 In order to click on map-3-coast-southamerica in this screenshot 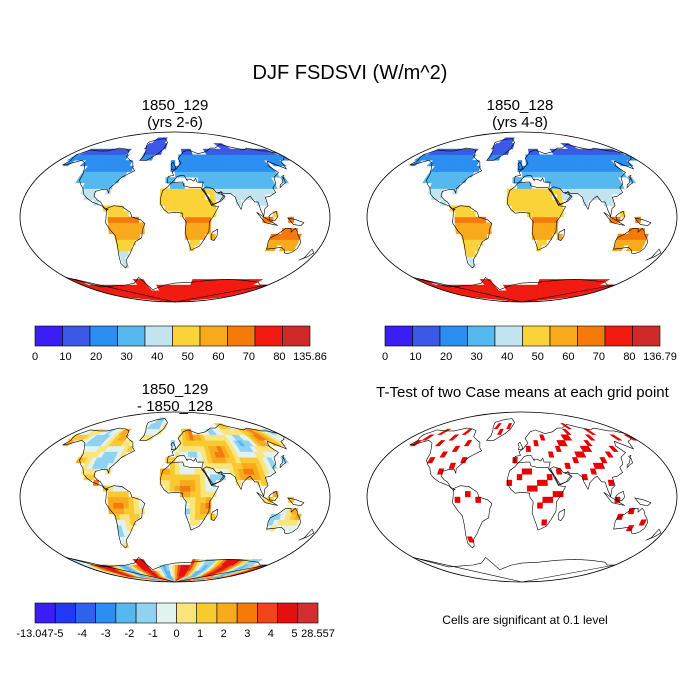, I will do `click(125, 517)`.